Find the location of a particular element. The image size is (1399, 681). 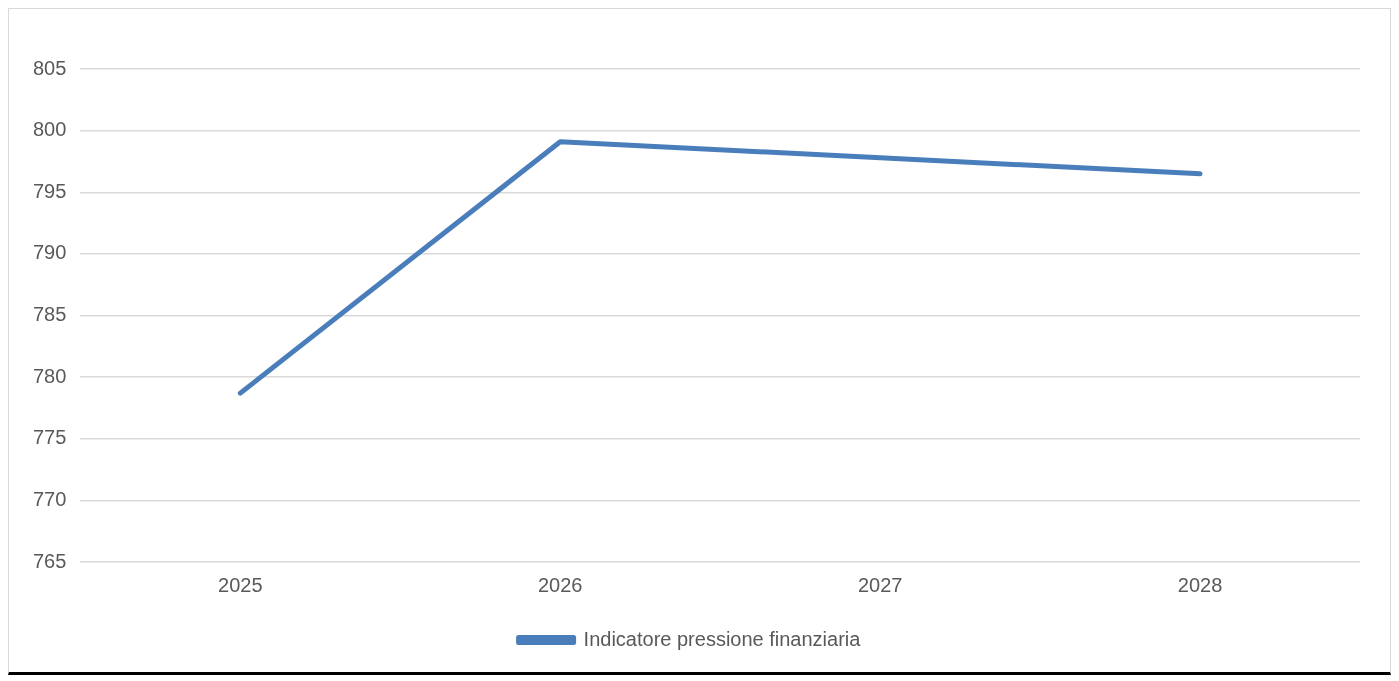

y-tick-label: 800 is located at coordinates (49, 129).